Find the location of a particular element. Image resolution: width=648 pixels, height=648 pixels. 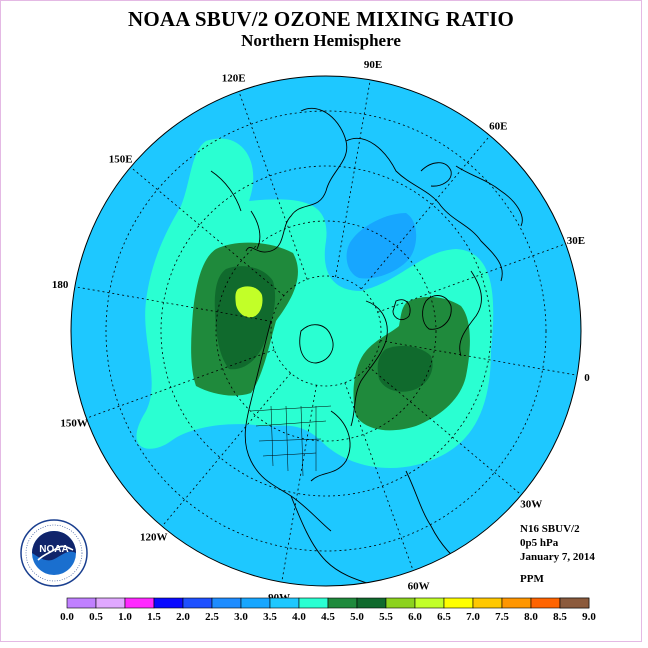

field-atlantic-core is located at coordinates (405, 368).